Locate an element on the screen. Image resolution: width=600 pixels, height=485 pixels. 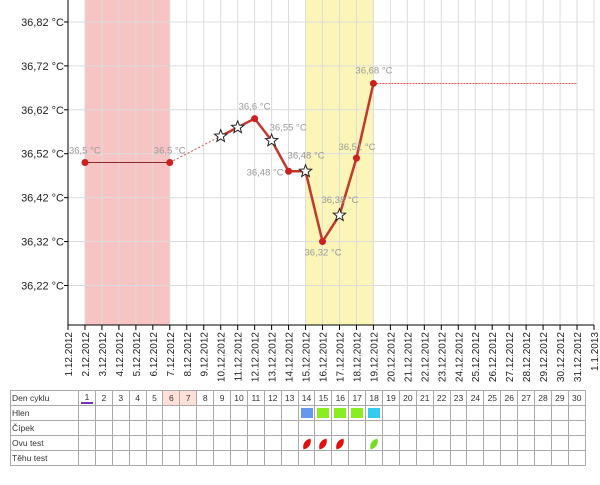
day-cell: 10 is located at coordinates (239, 398).